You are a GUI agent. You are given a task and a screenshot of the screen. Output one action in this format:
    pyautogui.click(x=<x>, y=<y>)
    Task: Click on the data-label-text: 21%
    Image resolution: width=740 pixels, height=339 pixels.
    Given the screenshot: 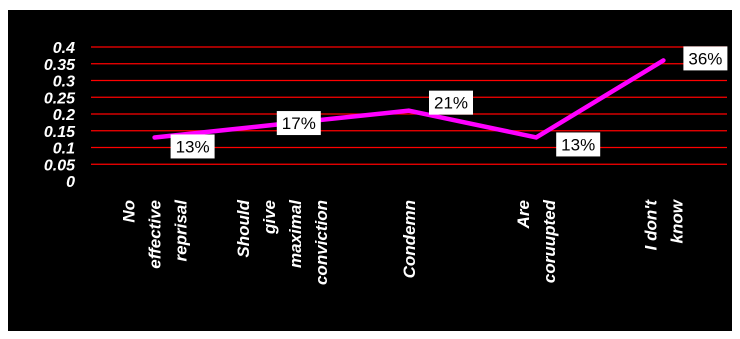 What is the action you would take?
    pyautogui.click(x=451, y=103)
    